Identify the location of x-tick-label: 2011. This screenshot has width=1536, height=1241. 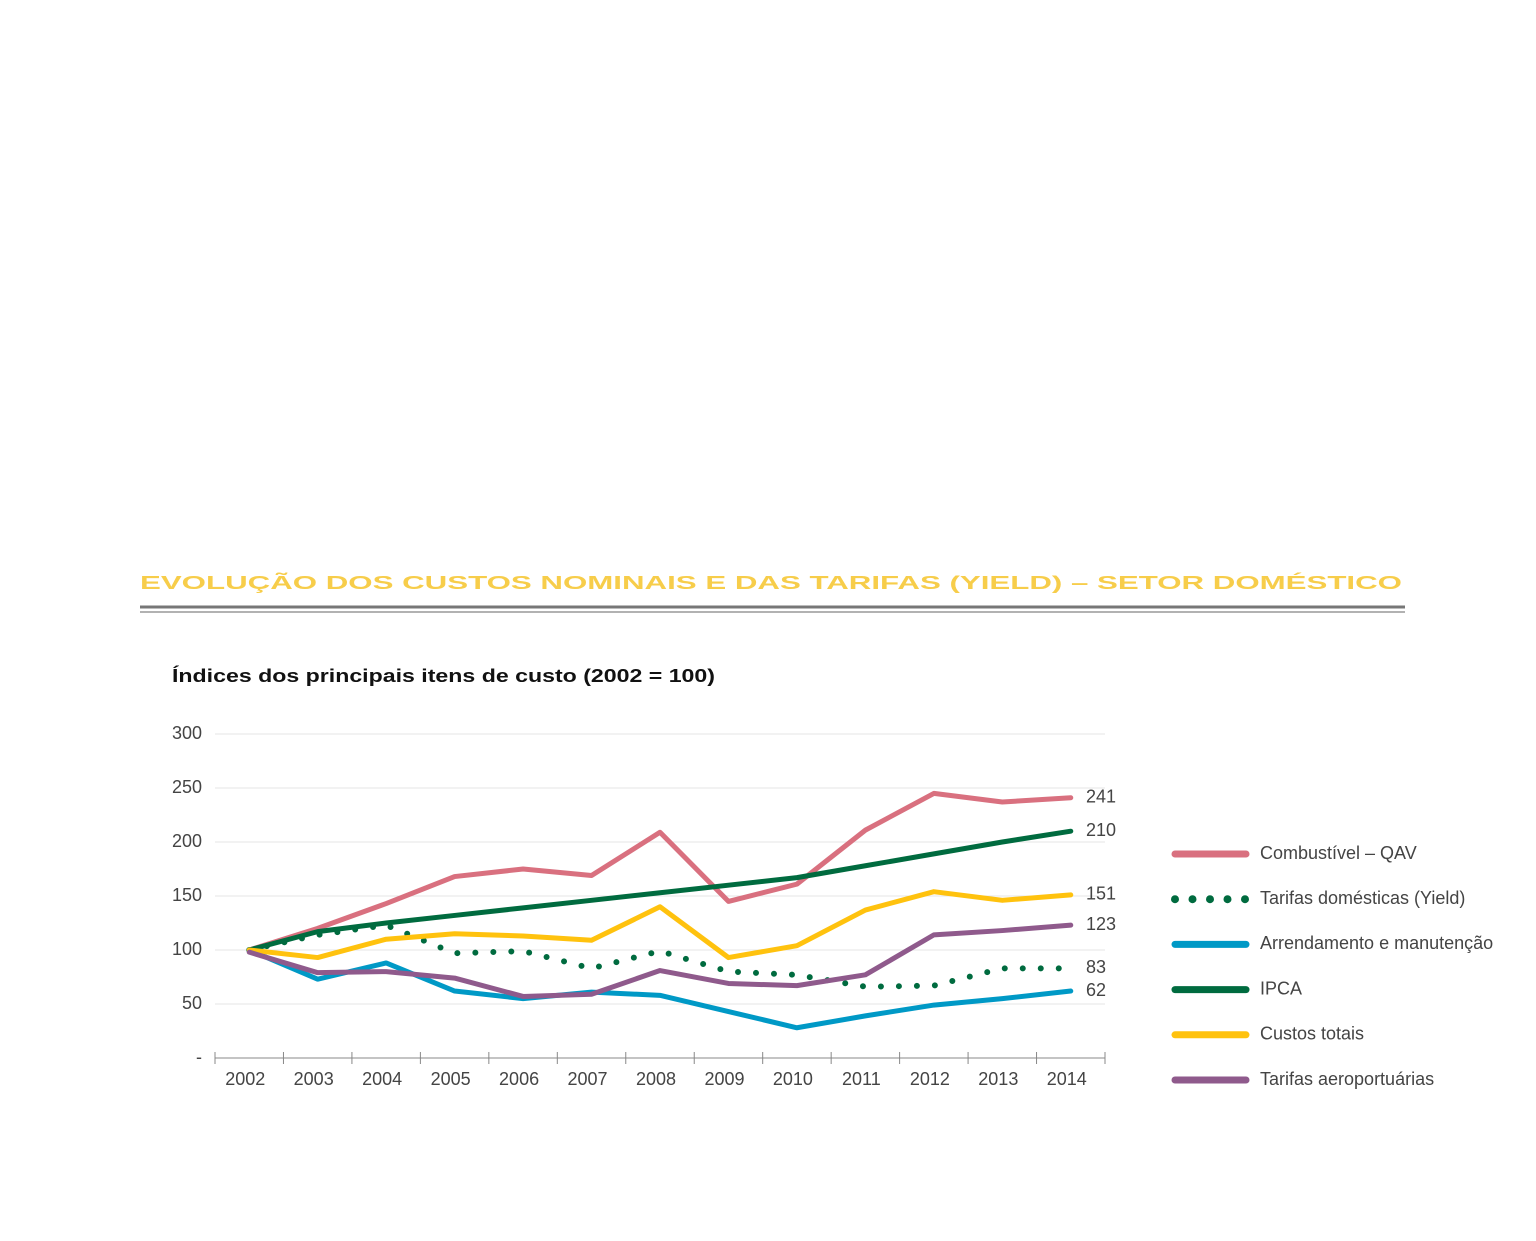
(861, 1079).